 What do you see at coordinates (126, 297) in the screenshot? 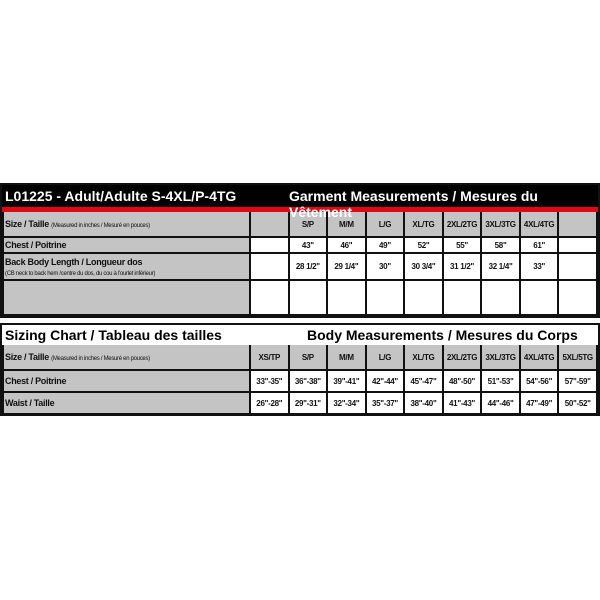
I see `row-label` at bounding box center [126, 297].